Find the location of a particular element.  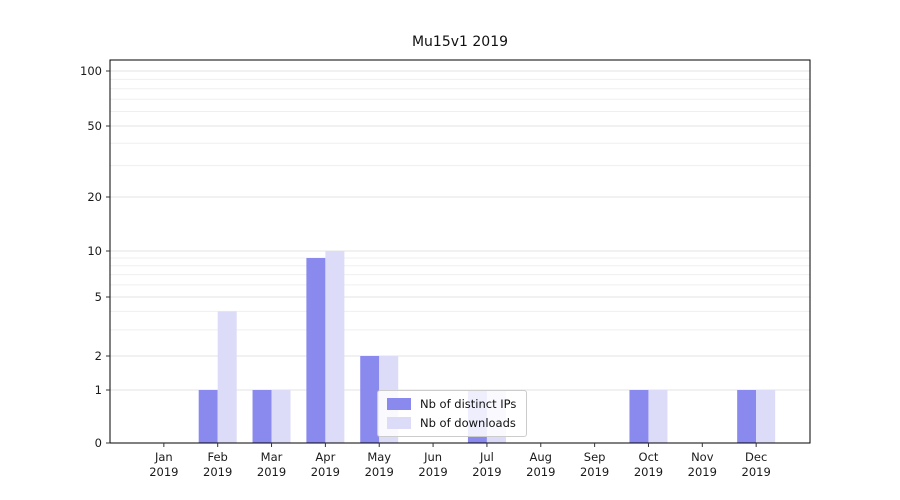

legend-item-nb-of-distinct-ips: Nb of distinct IPs is located at coordinates (451, 404).